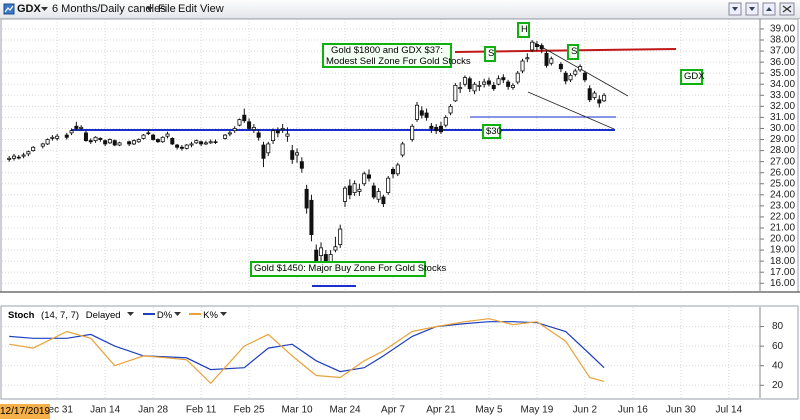  What do you see at coordinates (44, 9) in the screenshot?
I see `dropdown-arrow` at bounding box center [44, 9].